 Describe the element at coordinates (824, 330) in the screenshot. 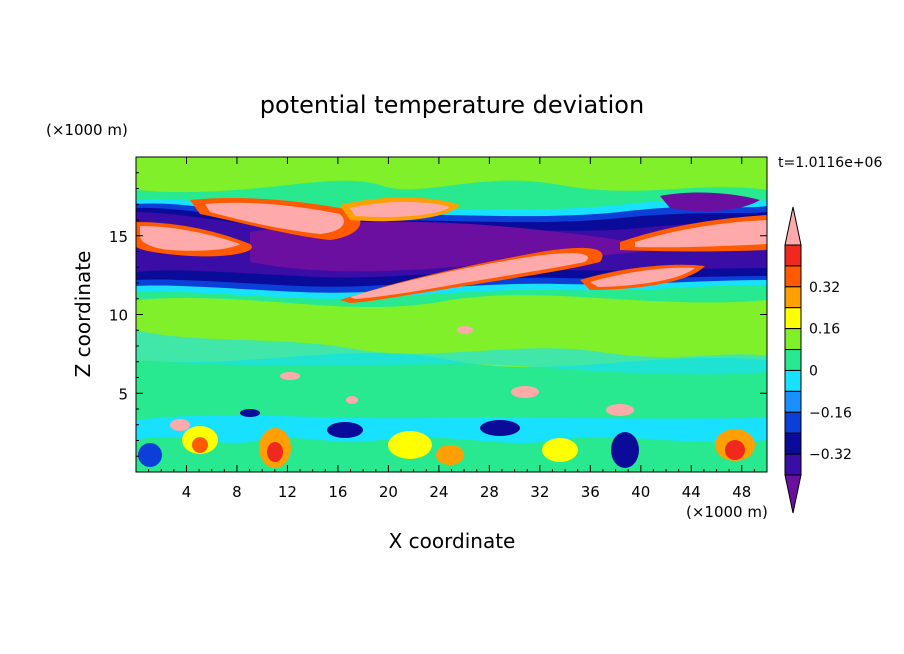

I see `colorbar-label: 0.16` at that location.